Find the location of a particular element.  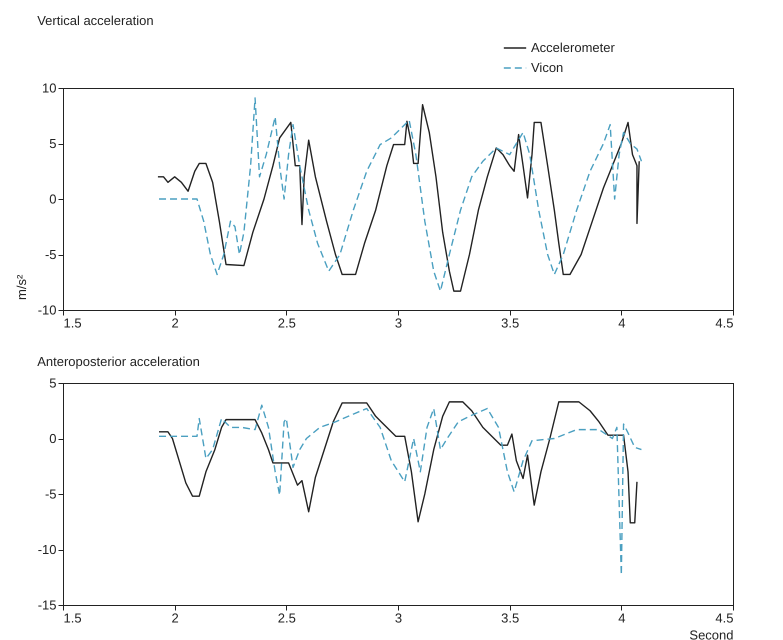

legend-label: Accelerometer is located at coordinates (573, 47).